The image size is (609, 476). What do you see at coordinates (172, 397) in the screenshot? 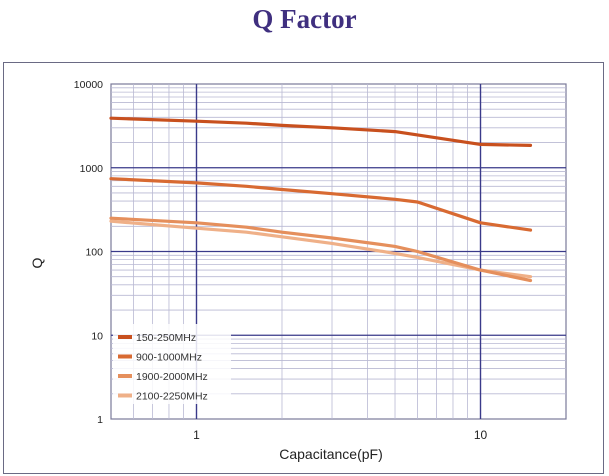
I see `legend-label: 2100-2250MHz` at bounding box center [172, 397].